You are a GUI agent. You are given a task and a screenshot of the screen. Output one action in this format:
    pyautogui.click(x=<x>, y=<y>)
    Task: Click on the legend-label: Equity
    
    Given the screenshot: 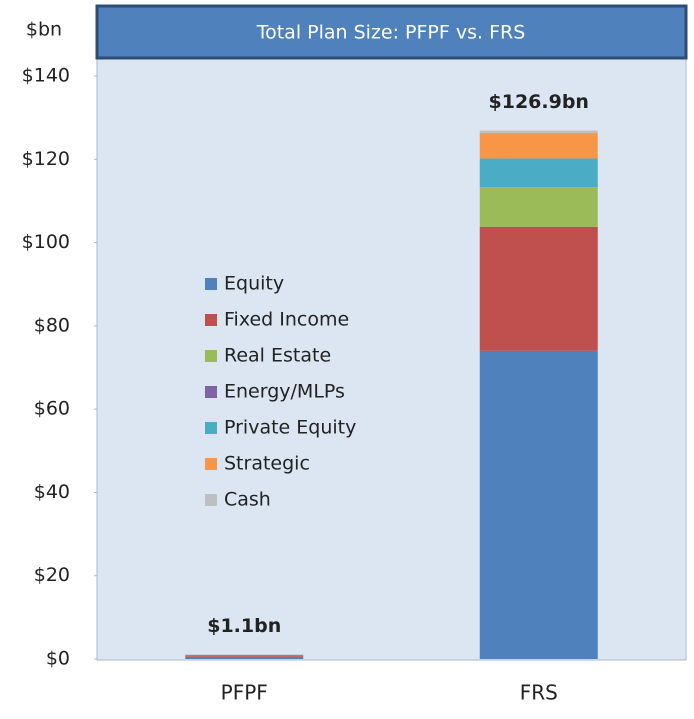 What is the action you would take?
    pyautogui.click(x=254, y=284)
    